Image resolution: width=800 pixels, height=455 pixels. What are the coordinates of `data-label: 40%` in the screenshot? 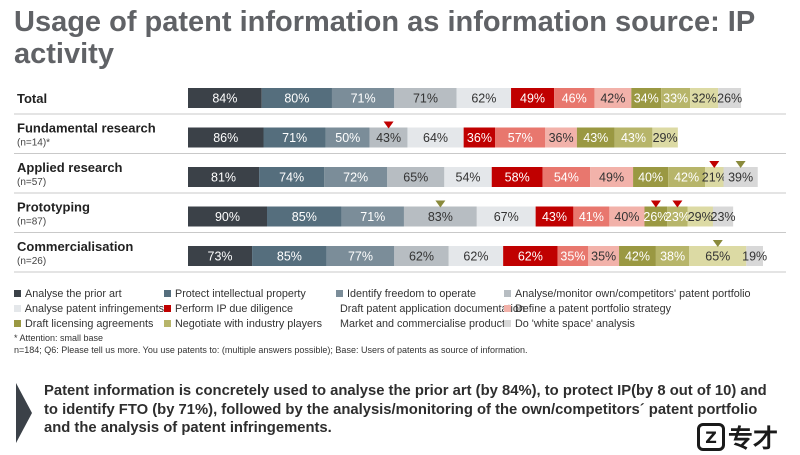 It's located at (626, 217).